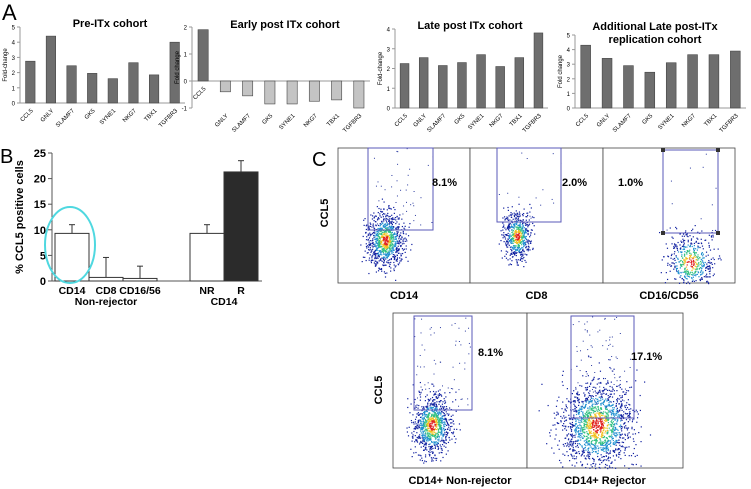 The height and width of the screenshot is (489, 751). I want to click on x-tick-label: CCL5, so click(402, 121).